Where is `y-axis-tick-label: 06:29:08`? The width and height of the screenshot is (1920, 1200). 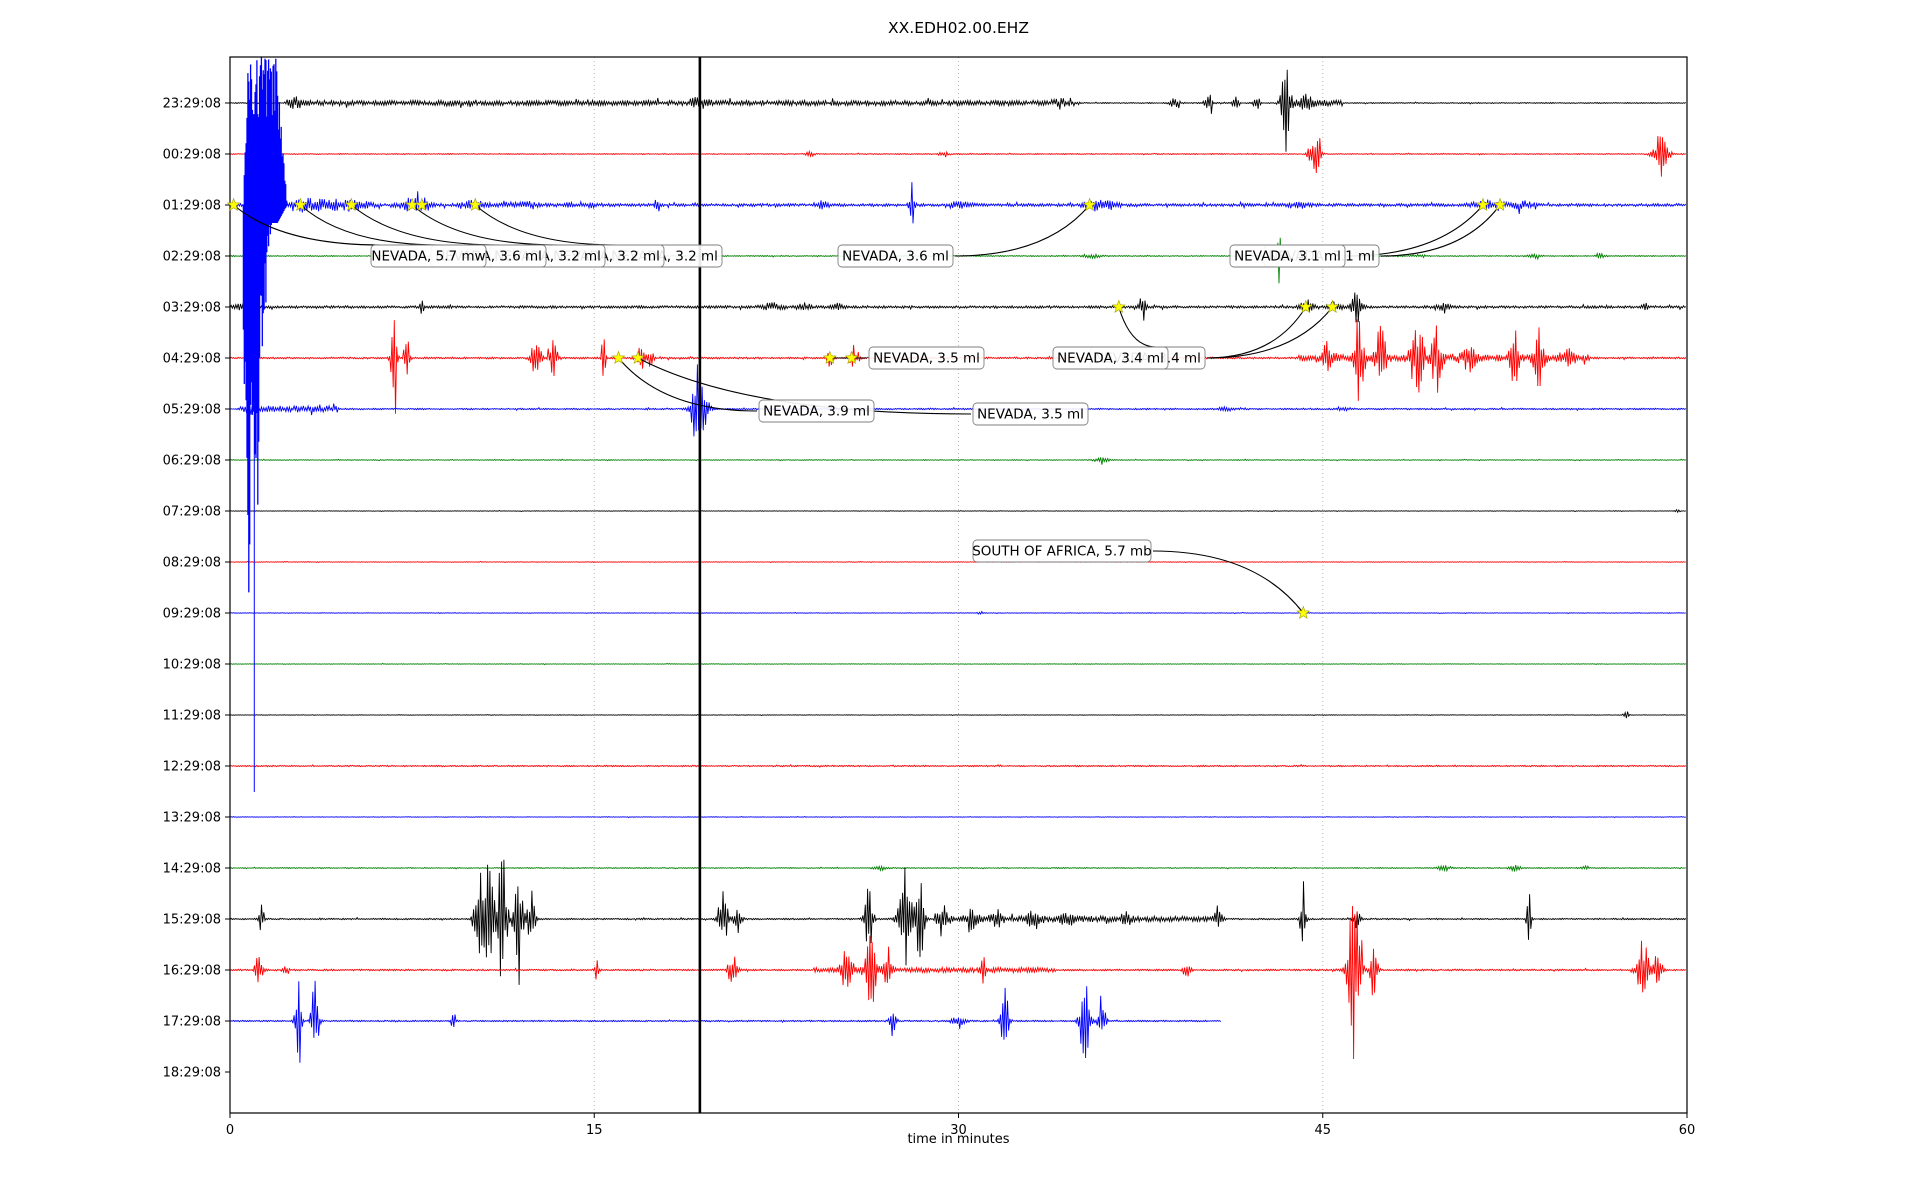
y-axis-tick-label: 06:29:08 is located at coordinates (192, 461).